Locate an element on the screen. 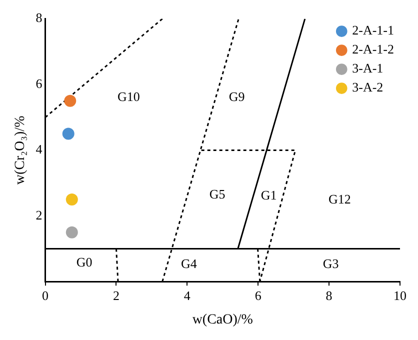 The height and width of the screenshot is (340, 418). x-tick-label: 4 is located at coordinates (187, 295).